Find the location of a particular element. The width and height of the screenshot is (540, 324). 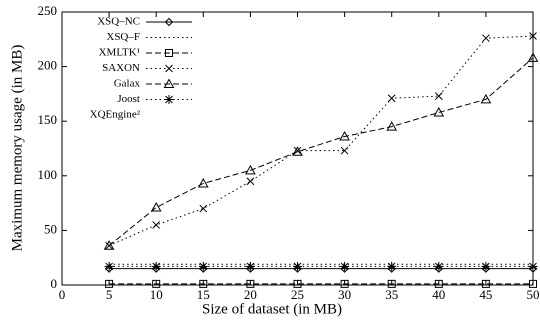

x-tick-label: 15 is located at coordinates (203, 294).